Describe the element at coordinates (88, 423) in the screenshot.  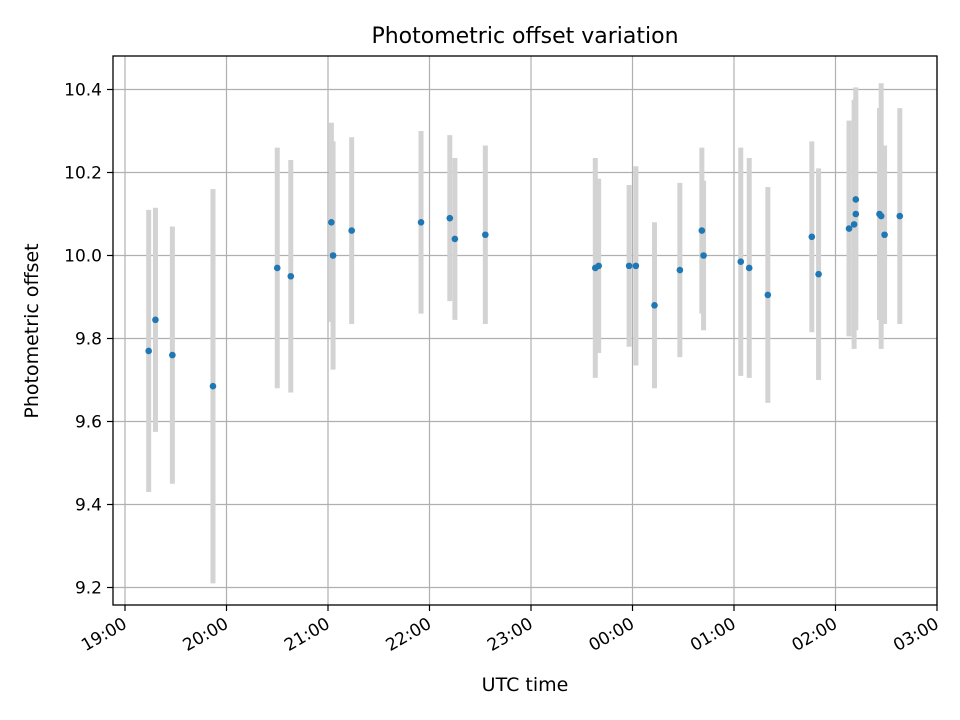
I see `y-tick-label: 9.6` at that location.